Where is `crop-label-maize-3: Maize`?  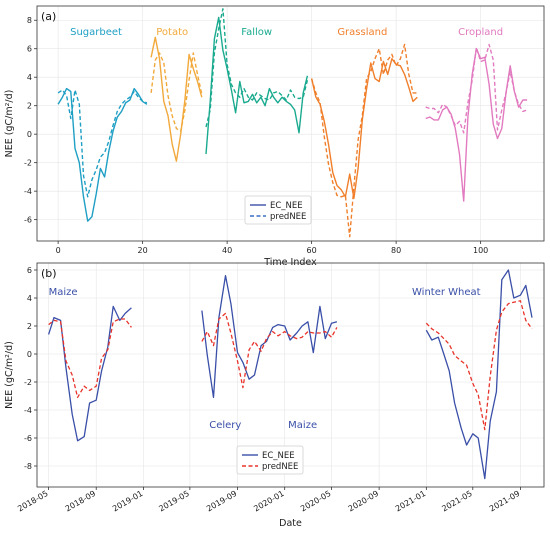 crop-label-maize-3: Maize is located at coordinates (302, 425).